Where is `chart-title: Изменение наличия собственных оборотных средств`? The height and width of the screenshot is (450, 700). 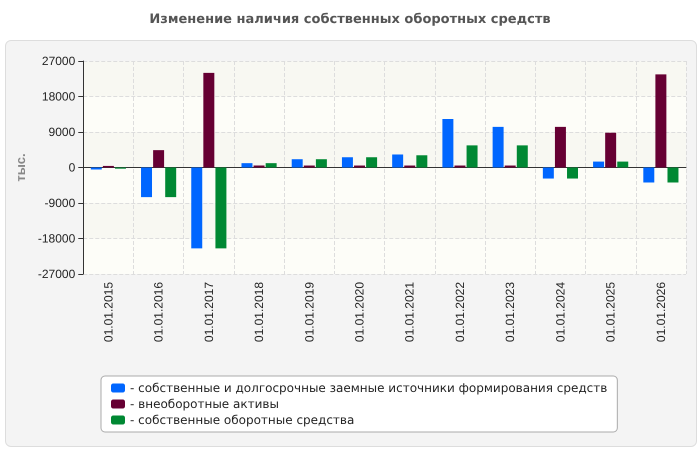 chart-title: Изменение наличия собственных оборотных средств is located at coordinates (350, 20).